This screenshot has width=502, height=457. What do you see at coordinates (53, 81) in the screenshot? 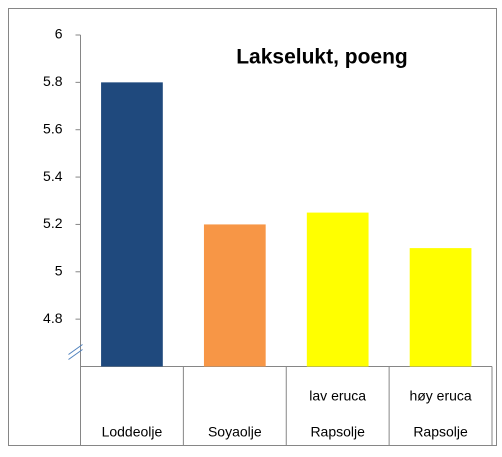
I see `y-tick-label: 5.8` at bounding box center [53, 81].